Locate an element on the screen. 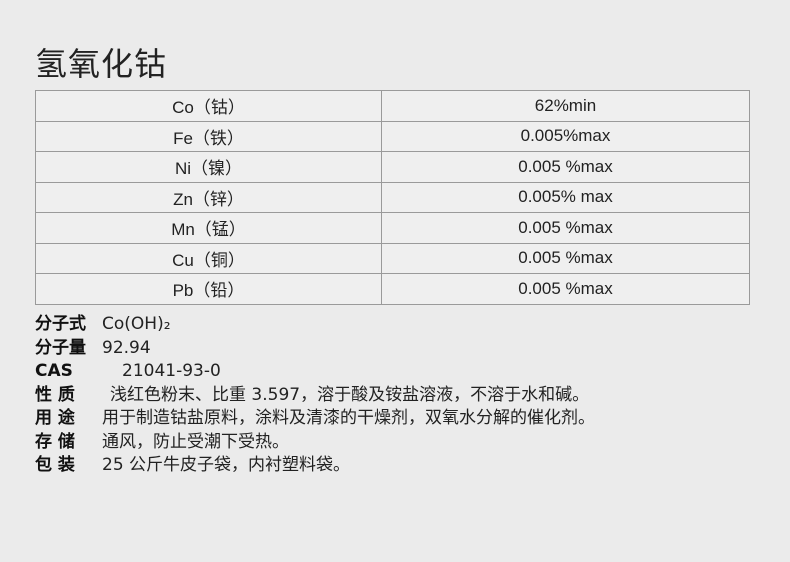 Image resolution: width=790 pixels, height=562 pixels. element-cell: Zn（锌） is located at coordinates (208, 197).